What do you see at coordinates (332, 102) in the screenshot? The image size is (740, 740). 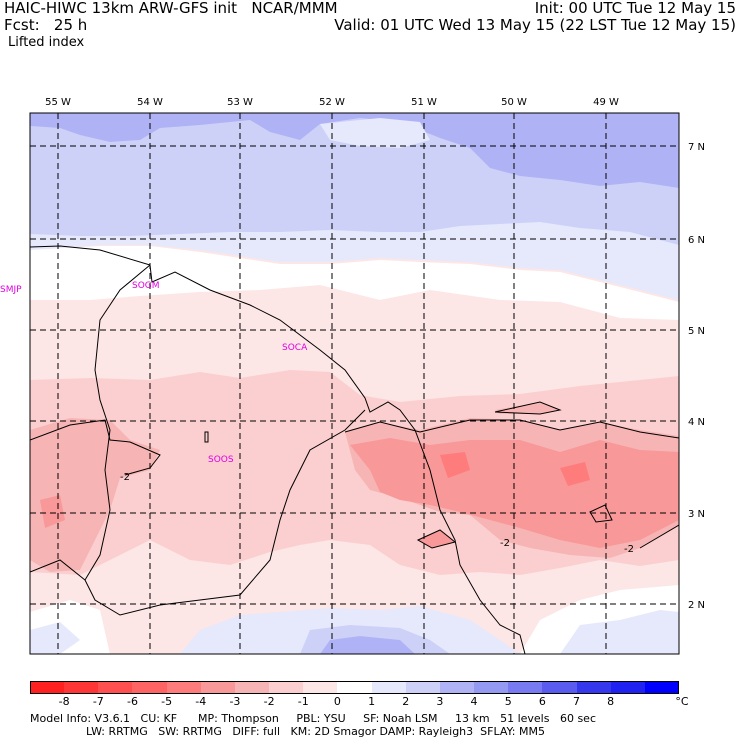 I see `lon-label: 52 W` at bounding box center [332, 102].